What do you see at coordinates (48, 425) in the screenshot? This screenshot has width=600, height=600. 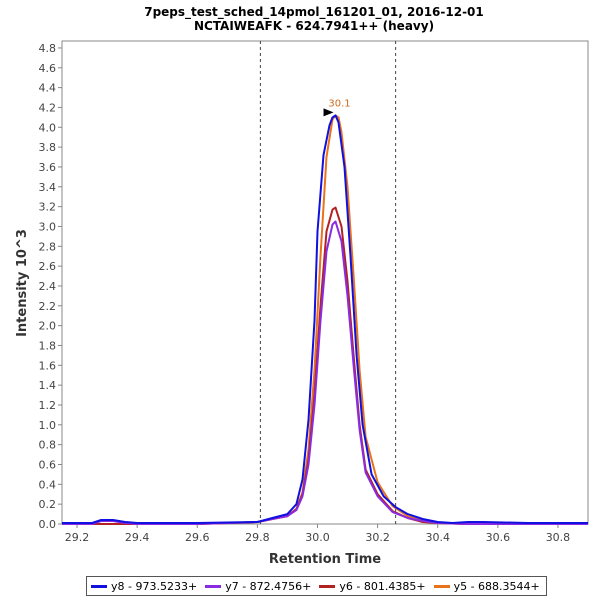 I see `y-tick-label: 1.0` at bounding box center [48, 425].